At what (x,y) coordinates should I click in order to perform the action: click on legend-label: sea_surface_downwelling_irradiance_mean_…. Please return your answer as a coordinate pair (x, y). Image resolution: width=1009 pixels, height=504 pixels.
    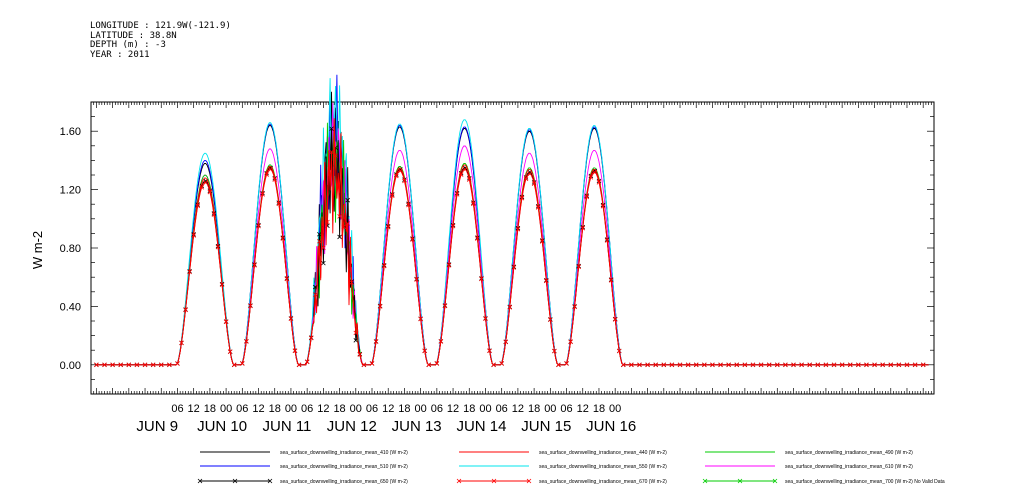
    Looking at the image, I should click on (603, 467).